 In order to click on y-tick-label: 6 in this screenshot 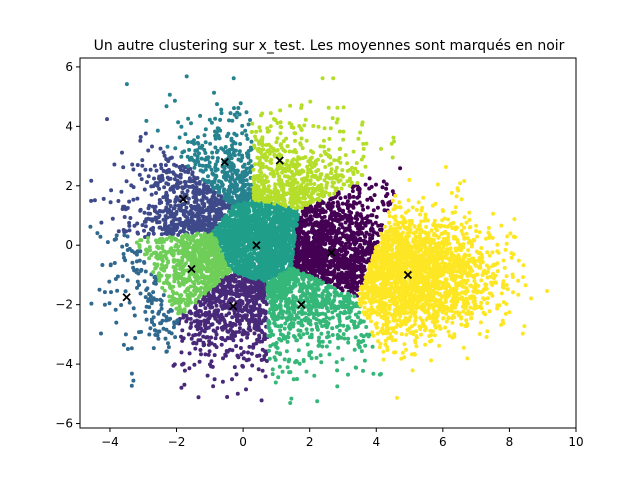, I will do `click(69, 67)`.